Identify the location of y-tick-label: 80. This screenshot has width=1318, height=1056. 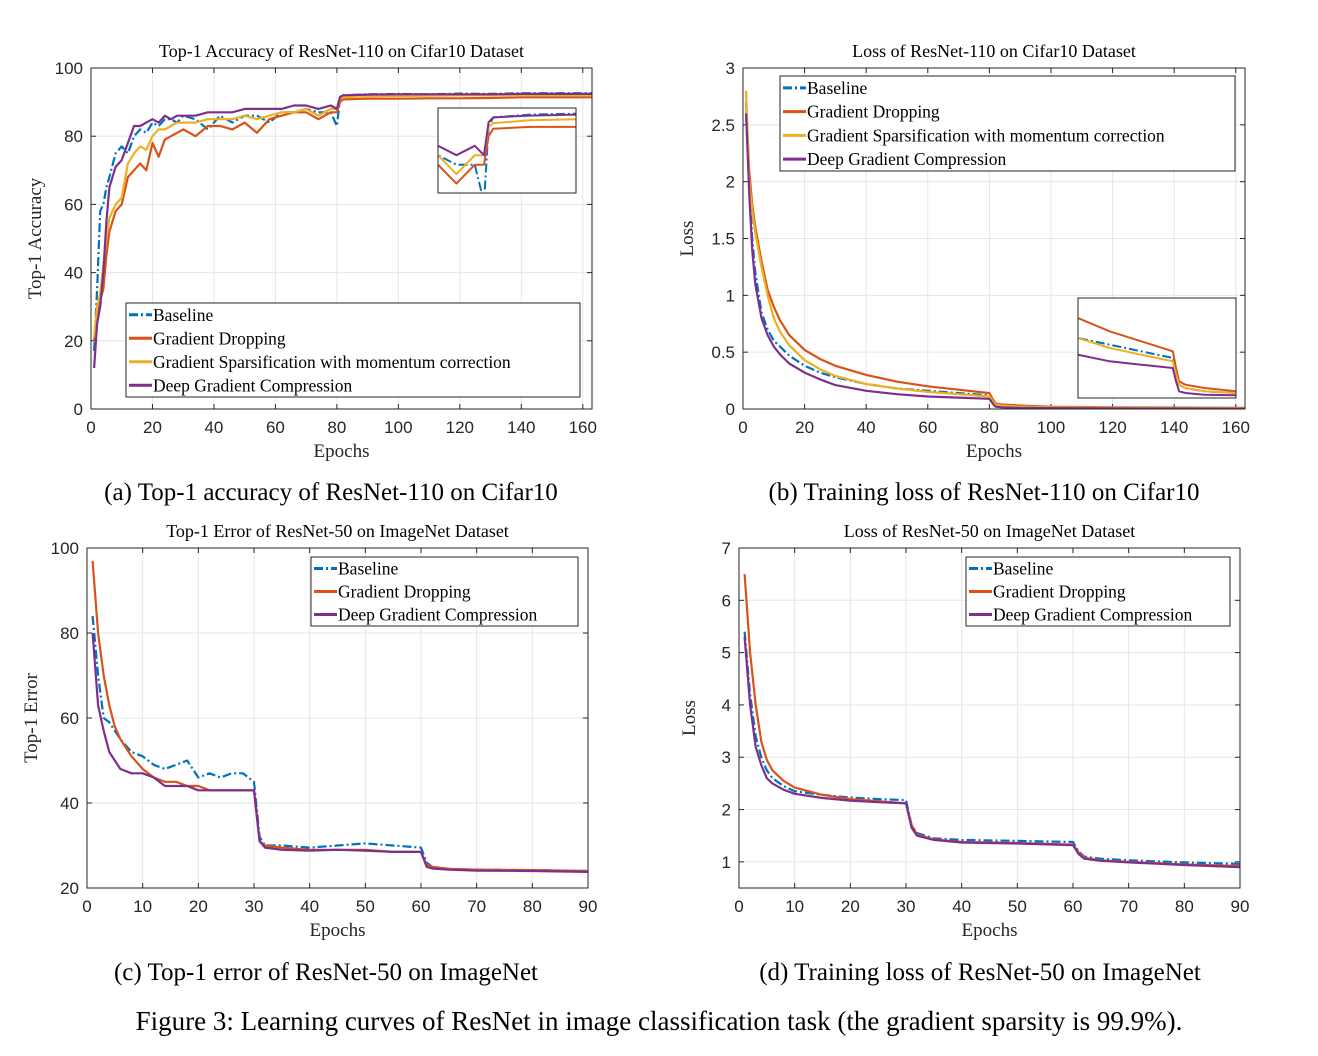
(73, 136).